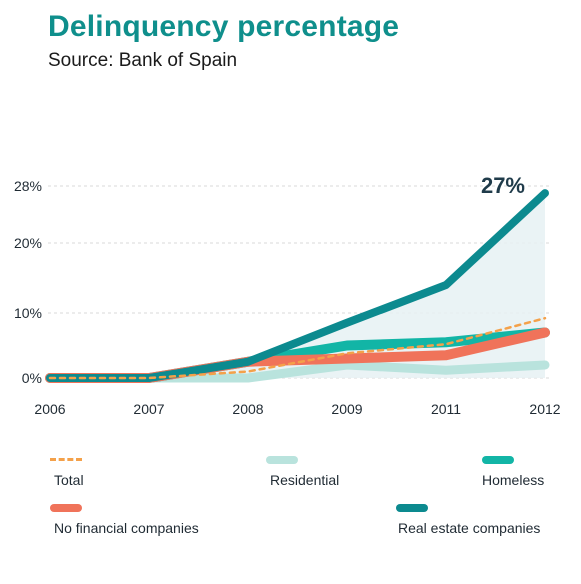  I want to click on legend-swatch-real-estate, so click(412, 508).